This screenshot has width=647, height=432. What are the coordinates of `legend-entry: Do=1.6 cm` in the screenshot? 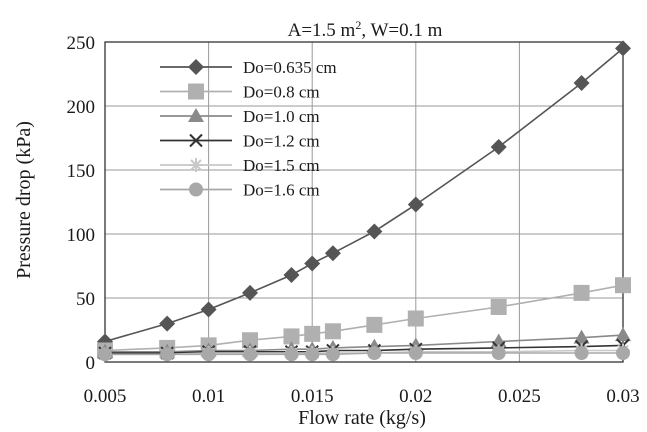 It's located at (240, 190).